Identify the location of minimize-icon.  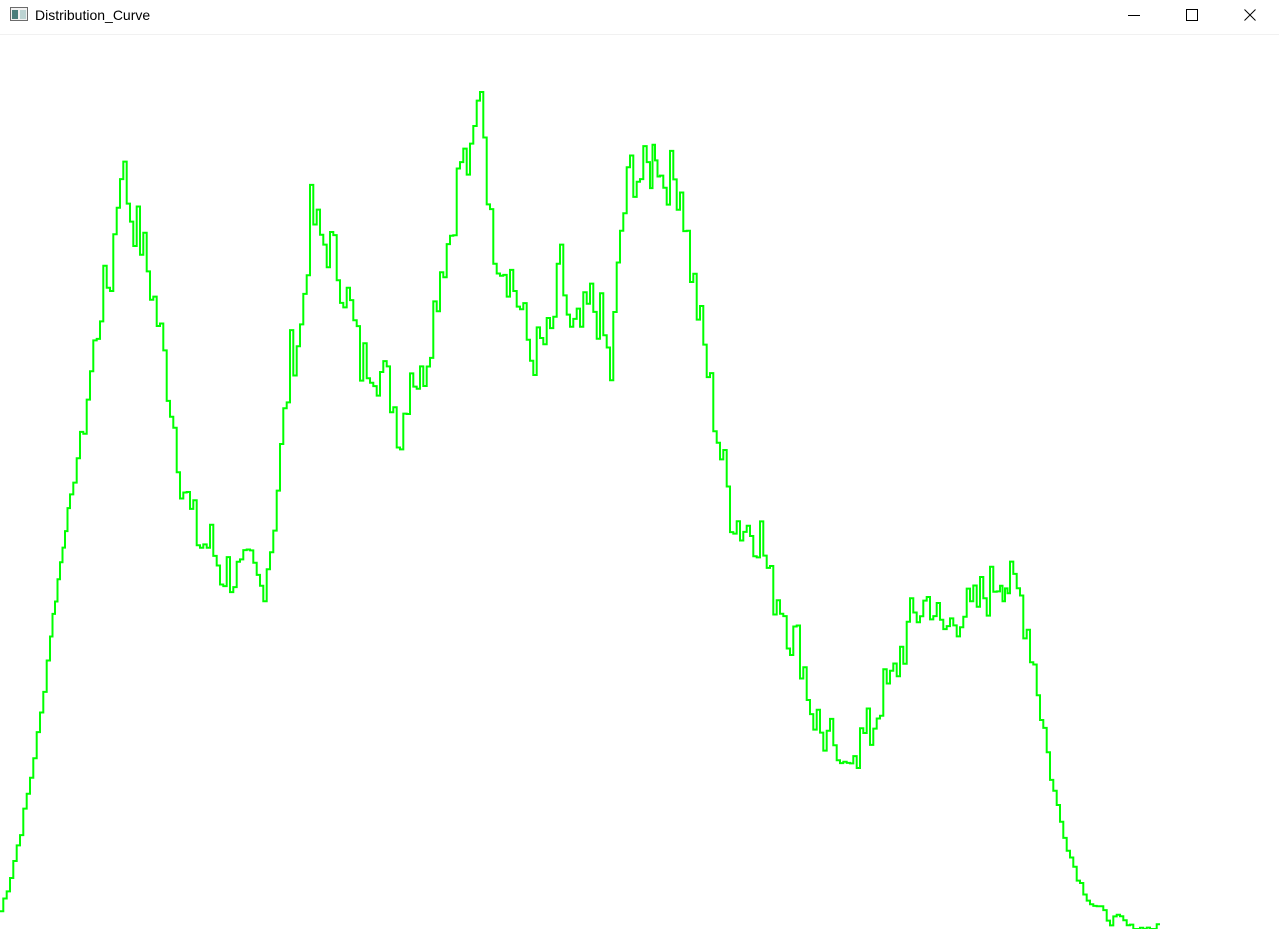
(1134, 15).